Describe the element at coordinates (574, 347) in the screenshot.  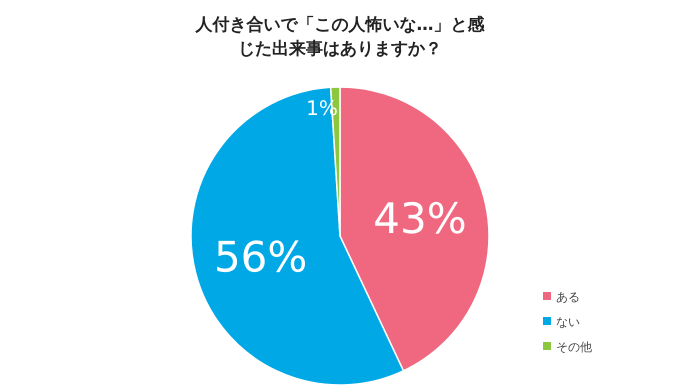
I see `legend-label: その他` at that location.